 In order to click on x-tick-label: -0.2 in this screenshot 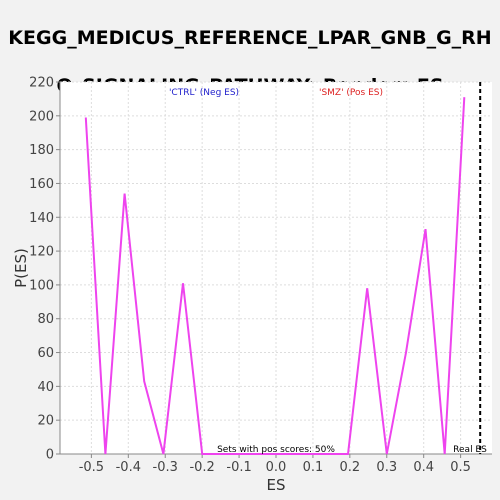, I will do `click(201, 467)`.